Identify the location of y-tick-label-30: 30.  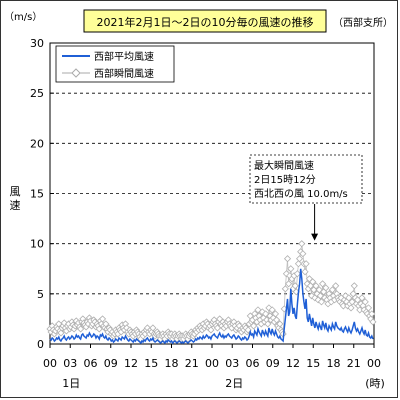
(37, 43).